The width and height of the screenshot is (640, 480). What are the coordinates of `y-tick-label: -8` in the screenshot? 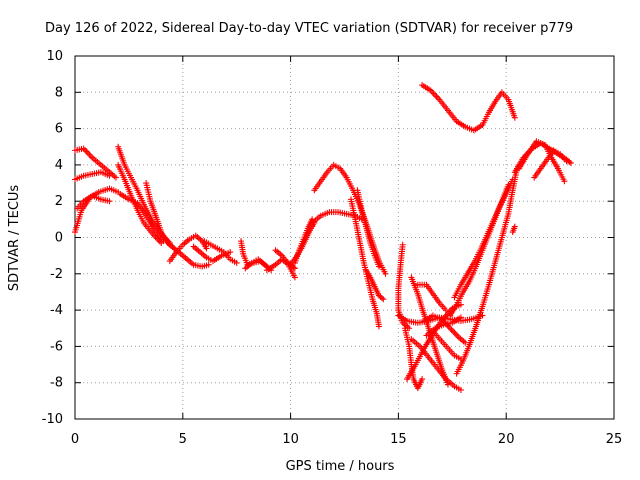 It's located at (56, 383).